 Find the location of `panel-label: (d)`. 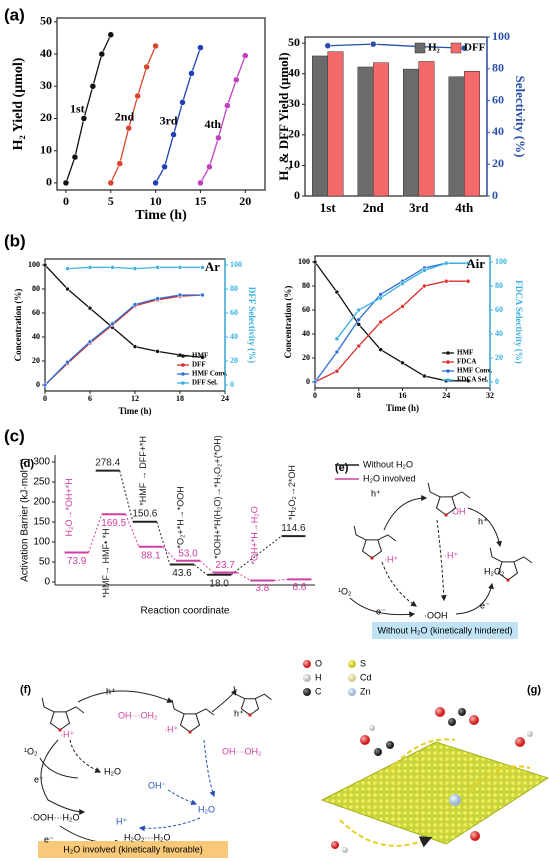

panel-label: (d) is located at coordinates (27, 464).